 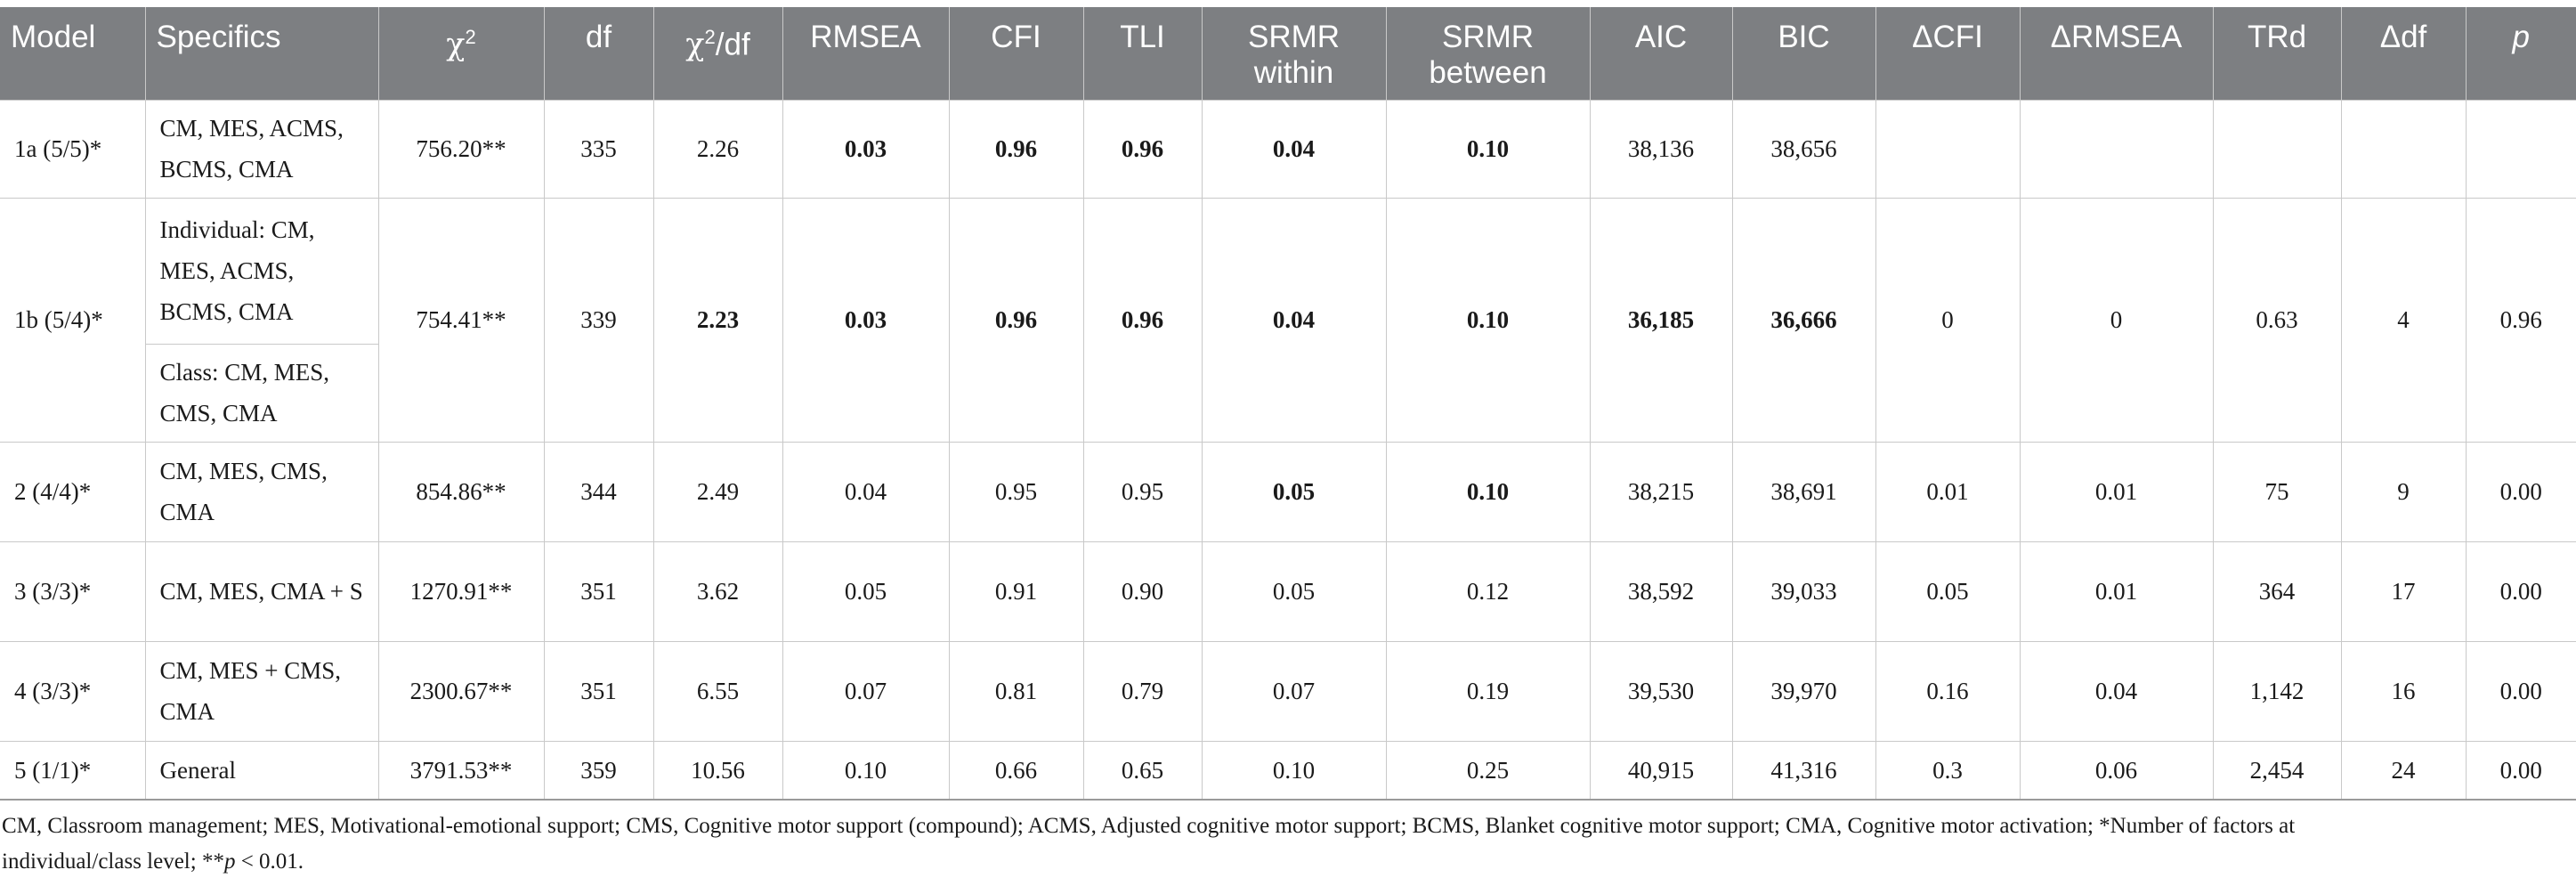 I want to click on cell-specifics: General, so click(x=262, y=771).